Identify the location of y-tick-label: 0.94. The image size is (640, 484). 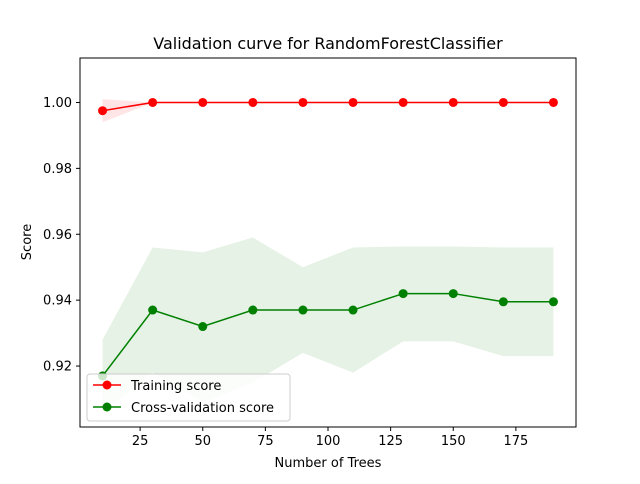
(57, 301).